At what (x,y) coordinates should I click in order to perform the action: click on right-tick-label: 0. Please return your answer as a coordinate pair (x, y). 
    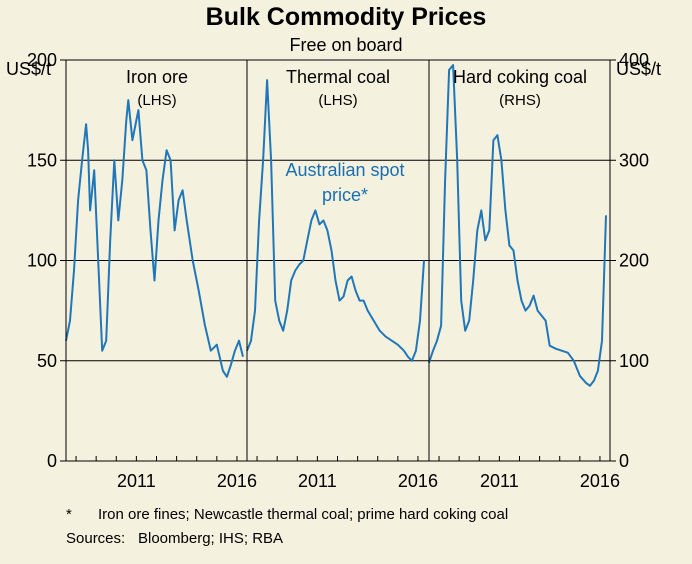
    Looking at the image, I should click on (624, 461).